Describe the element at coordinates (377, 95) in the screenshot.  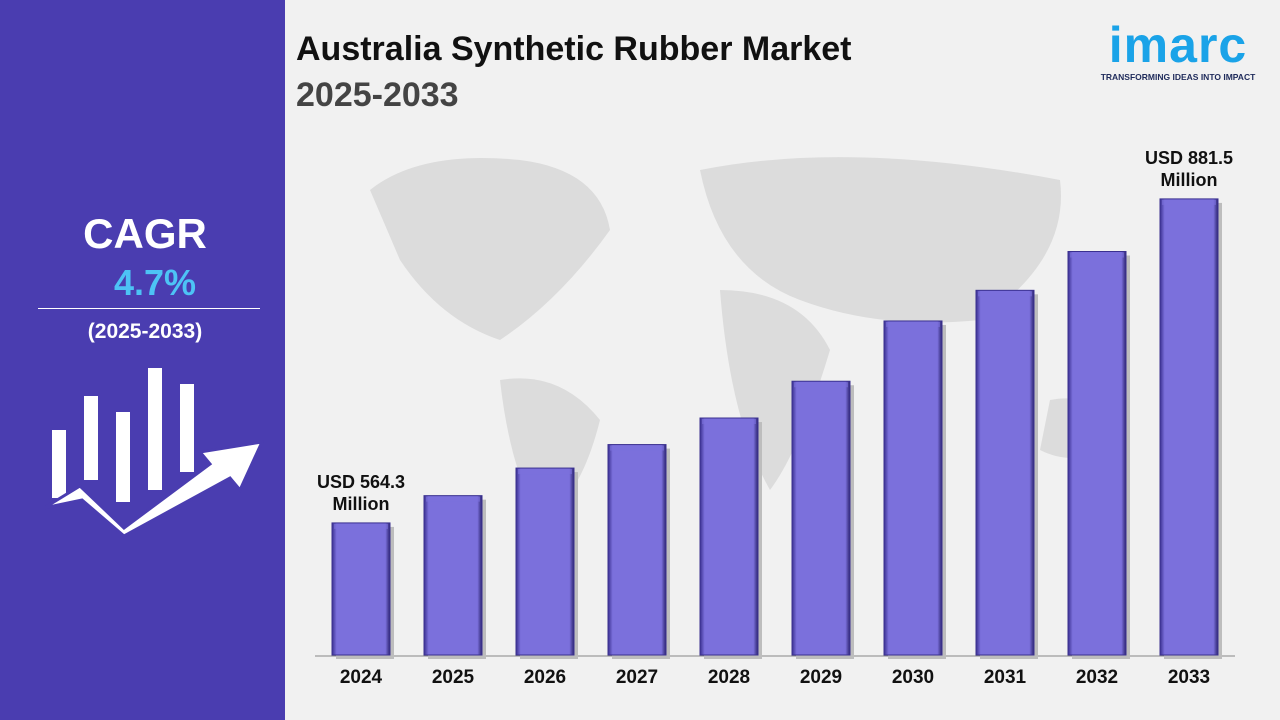
I see `chart-subtitle: 2025-2033` at that location.